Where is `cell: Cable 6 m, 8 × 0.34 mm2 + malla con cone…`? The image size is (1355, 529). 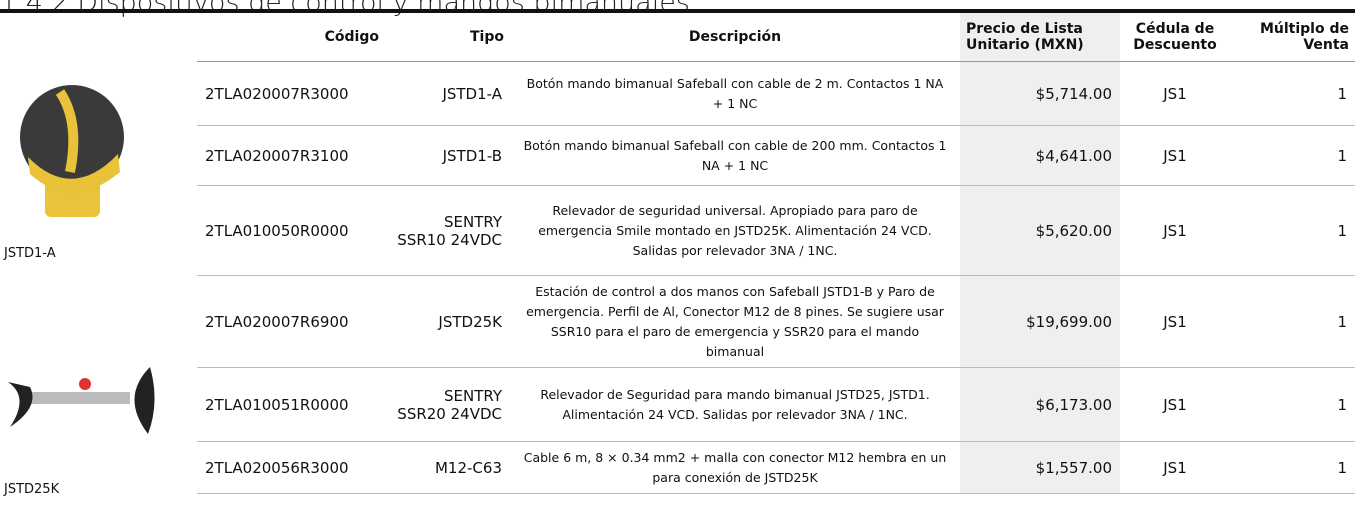 cell: Cable 6 m, 8 × 0.34 mm2 + malla con cone… is located at coordinates (735, 467).